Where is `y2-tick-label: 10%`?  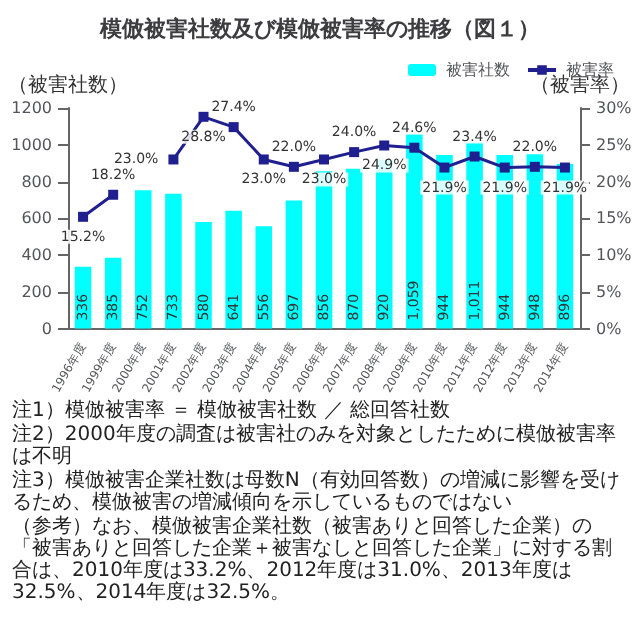 y2-tick-label: 10% is located at coordinates (614, 255).